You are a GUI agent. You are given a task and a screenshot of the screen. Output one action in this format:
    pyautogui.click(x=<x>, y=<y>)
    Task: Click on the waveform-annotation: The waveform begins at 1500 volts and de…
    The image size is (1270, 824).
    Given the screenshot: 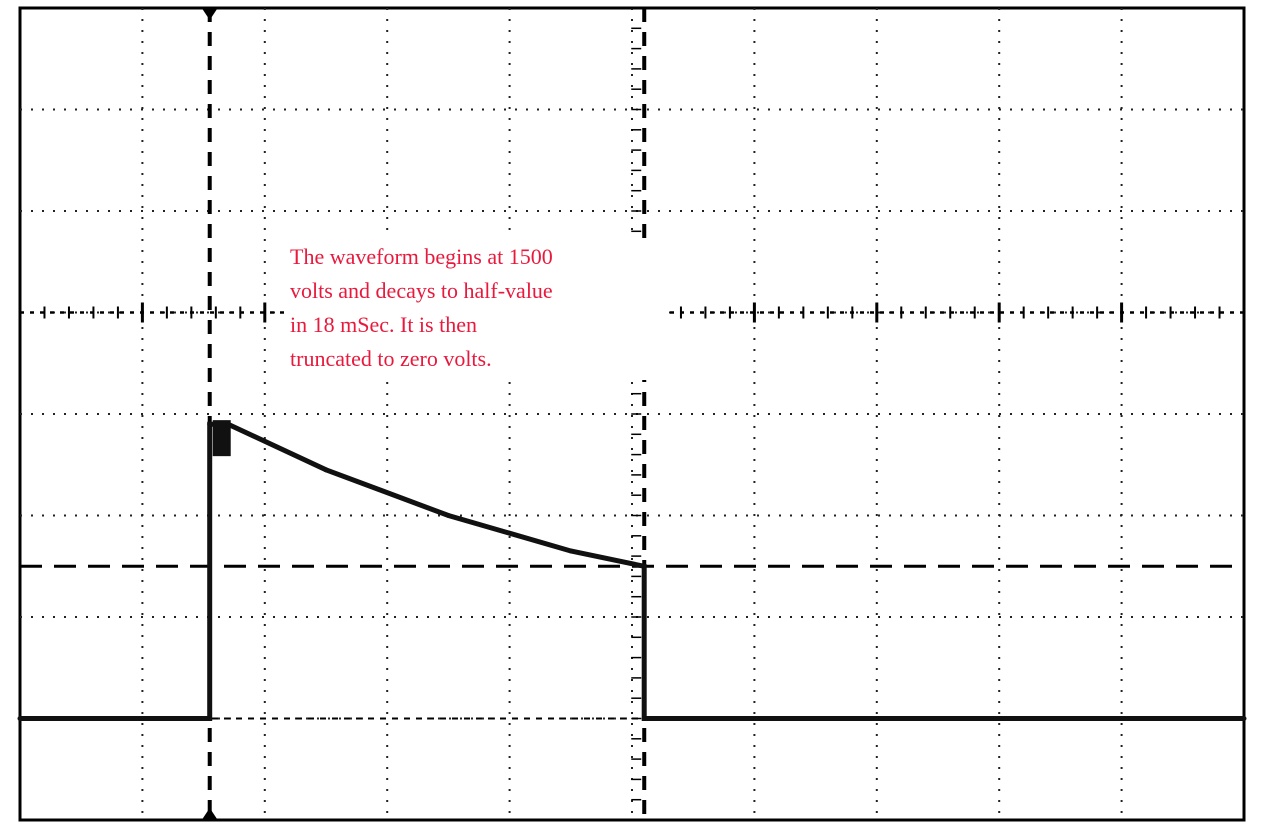 What is the action you would take?
    pyautogui.click(x=475, y=309)
    